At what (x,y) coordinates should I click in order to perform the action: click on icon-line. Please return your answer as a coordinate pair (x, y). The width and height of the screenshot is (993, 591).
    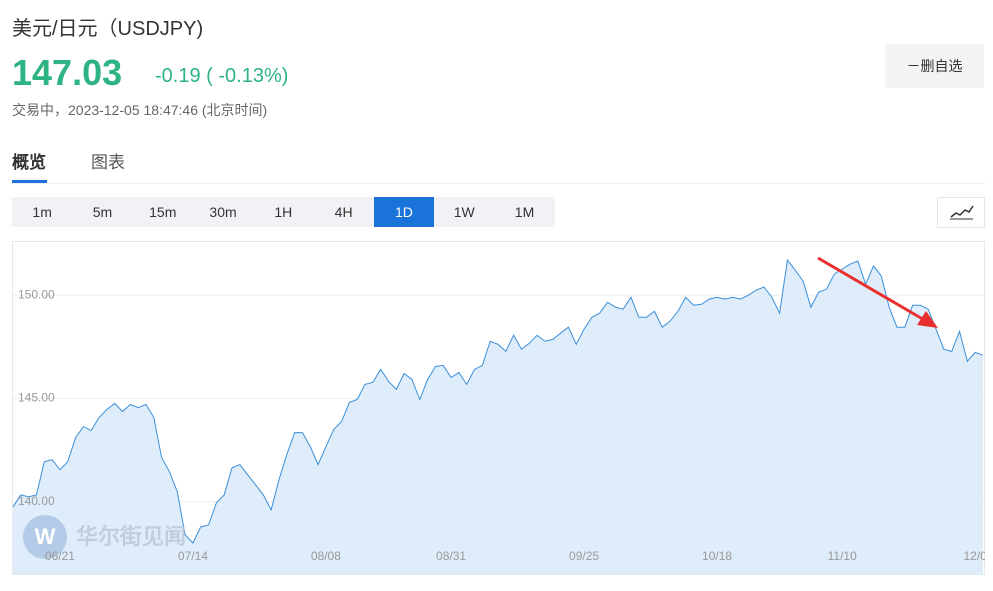
    Looking at the image, I should click on (962, 211).